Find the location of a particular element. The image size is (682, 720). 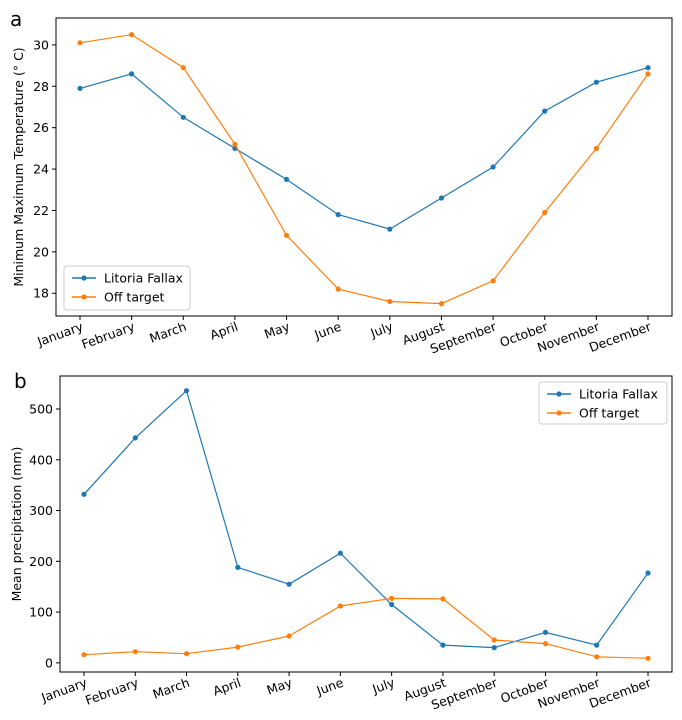

y-tick-label: 28 is located at coordinates (41, 86).